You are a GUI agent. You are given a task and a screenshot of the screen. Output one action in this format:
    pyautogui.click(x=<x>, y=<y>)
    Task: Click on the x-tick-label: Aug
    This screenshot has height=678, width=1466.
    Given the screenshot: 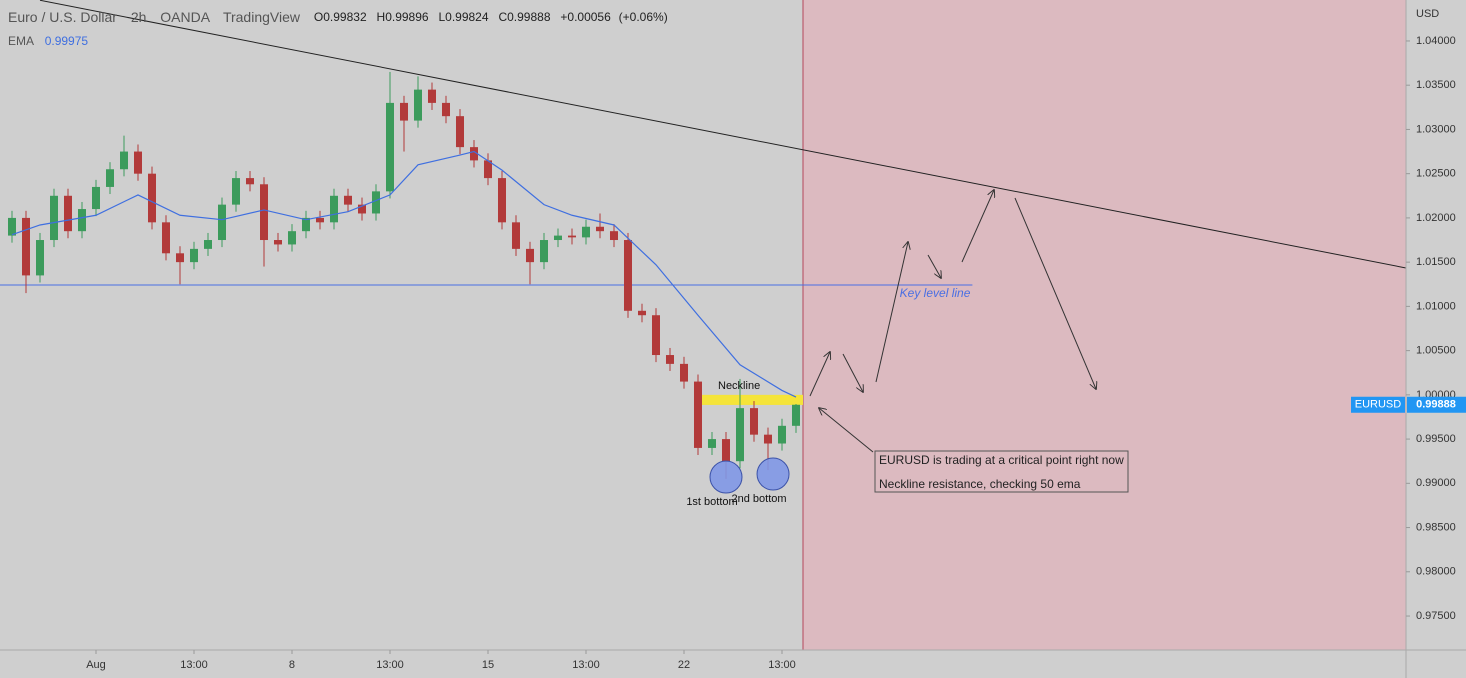 What is the action you would take?
    pyautogui.click(x=96, y=665)
    